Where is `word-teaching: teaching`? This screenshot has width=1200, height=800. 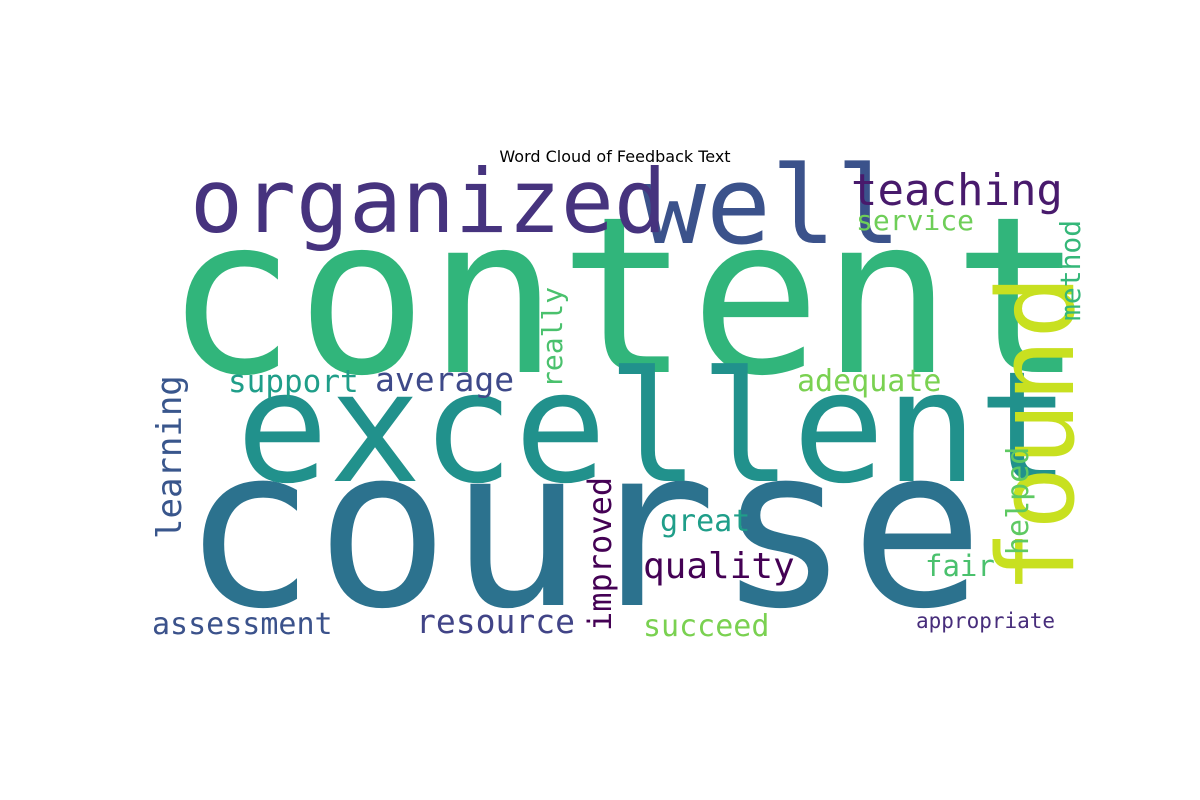 word-teaching: teaching is located at coordinates (957, 190).